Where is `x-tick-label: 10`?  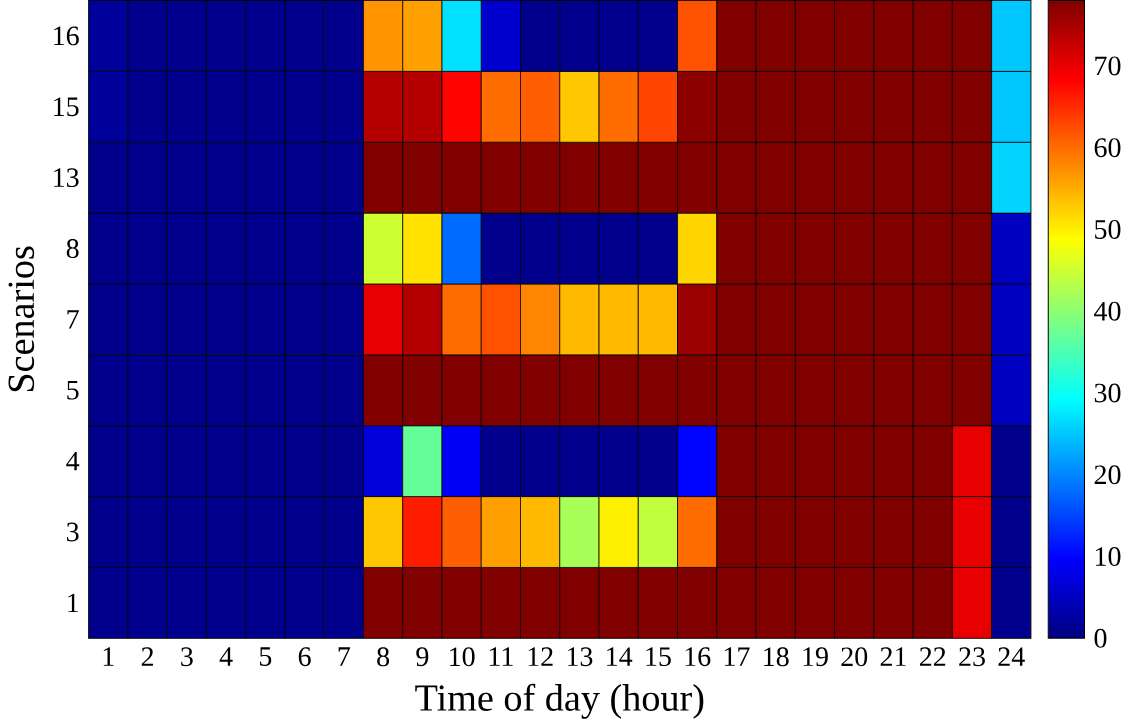 x-tick-label: 10 is located at coordinates (462, 657).